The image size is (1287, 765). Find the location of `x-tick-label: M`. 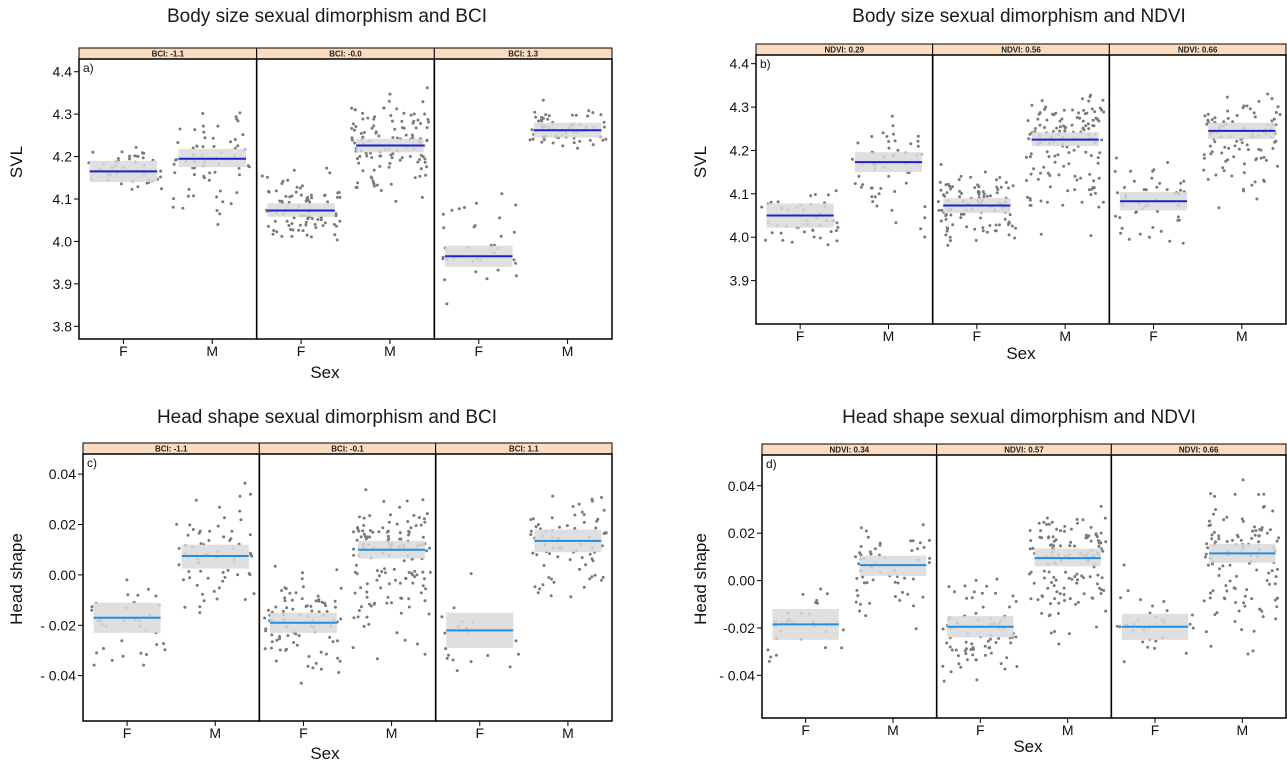

x-tick-label: M is located at coordinates (1068, 730).